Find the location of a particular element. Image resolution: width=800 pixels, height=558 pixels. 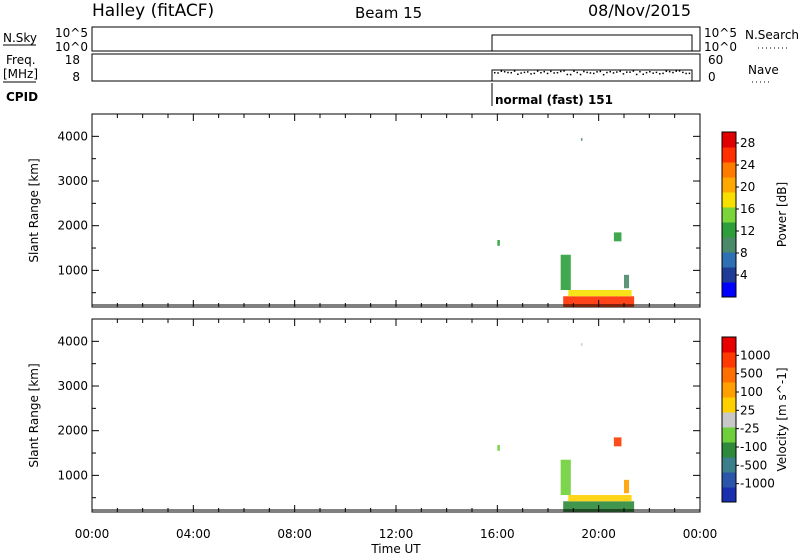

x-tick-label: 08:00 is located at coordinates (294, 534).